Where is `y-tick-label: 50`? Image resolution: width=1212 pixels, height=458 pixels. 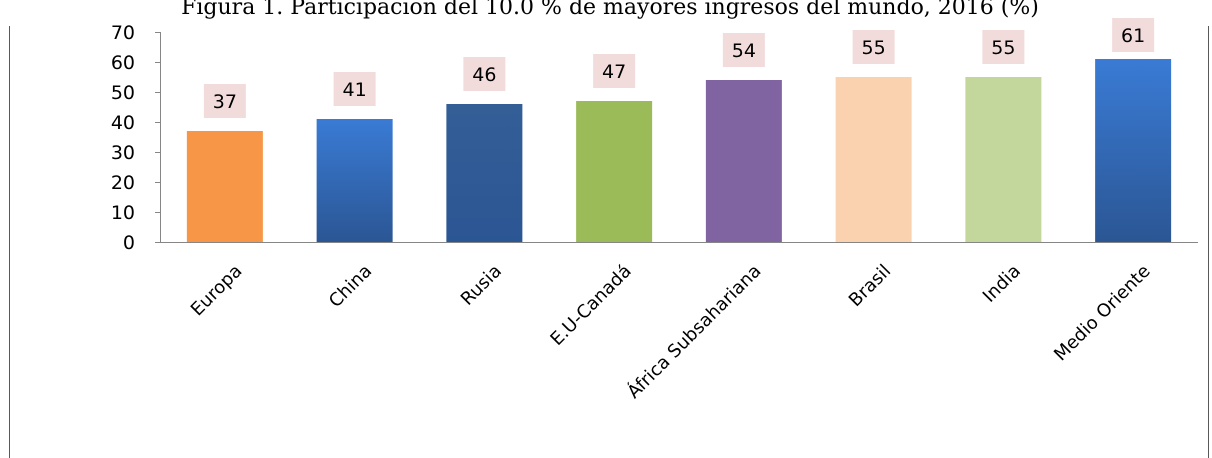
y-tick-label: 50 is located at coordinates (123, 93).